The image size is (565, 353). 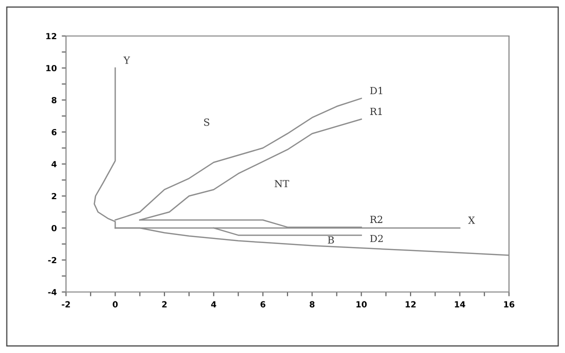 What do you see at coordinates (54, 132) in the screenshot?
I see `y-tick-label: 6` at bounding box center [54, 132].